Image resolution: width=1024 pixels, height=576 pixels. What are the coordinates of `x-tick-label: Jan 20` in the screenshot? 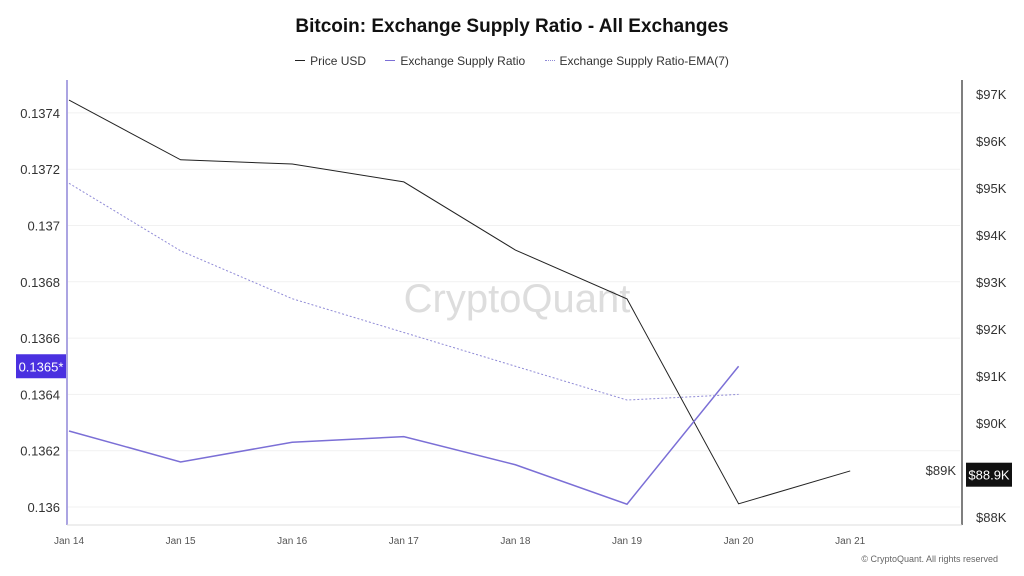 It's located at (739, 541).